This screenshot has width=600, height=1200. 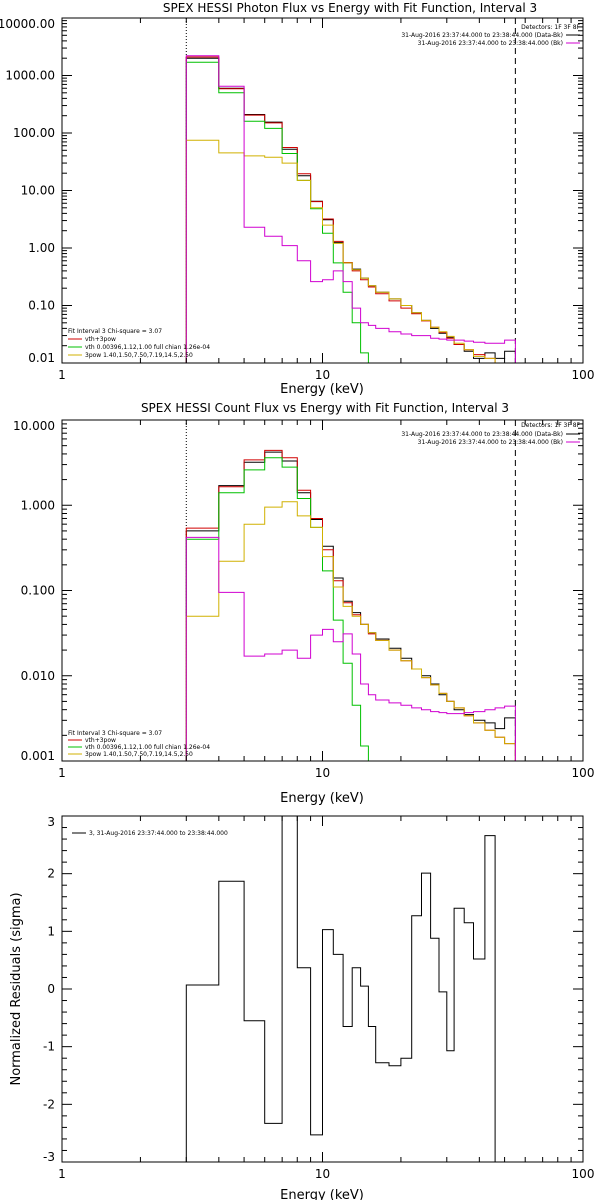 What do you see at coordinates (100, 740) in the screenshot?
I see `count-legend-entry-vth3pow: vth+3pow` at bounding box center [100, 740].